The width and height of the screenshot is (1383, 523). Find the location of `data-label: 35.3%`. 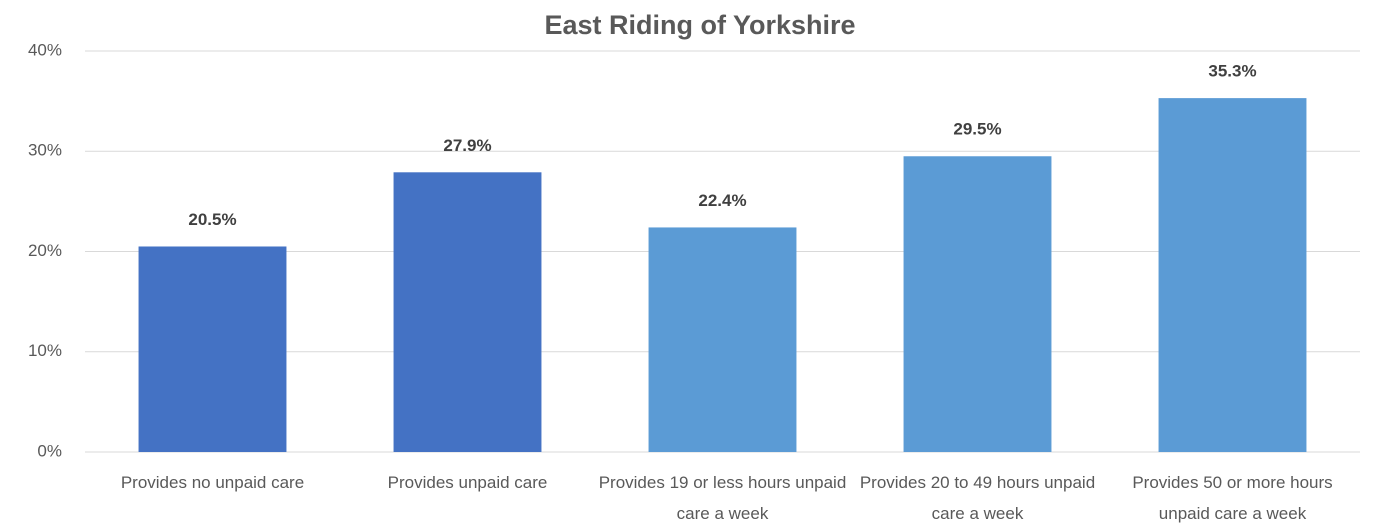

data-label: 35.3% is located at coordinates (1232, 71).